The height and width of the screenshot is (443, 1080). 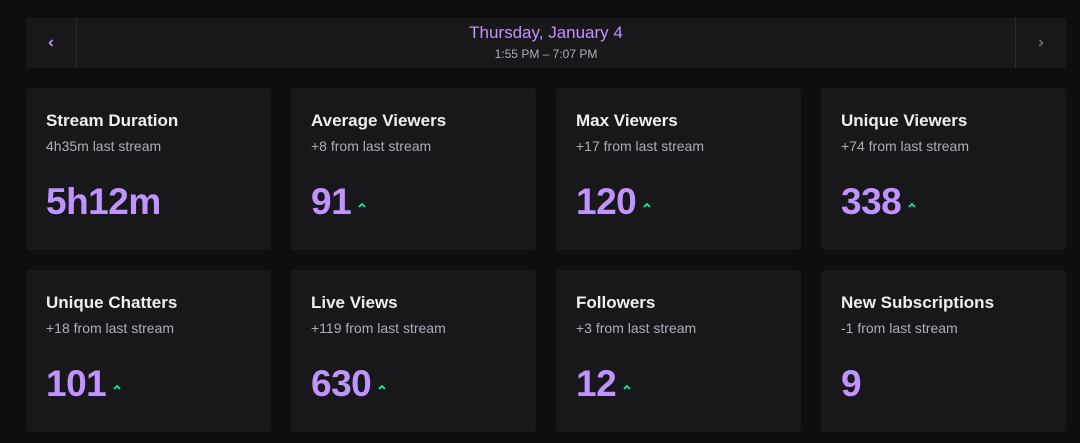 What do you see at coordinates (104, 146) in the screenshot?
I see `stat-comparison: 4h35m last stream` at bounding box center [104, 146].